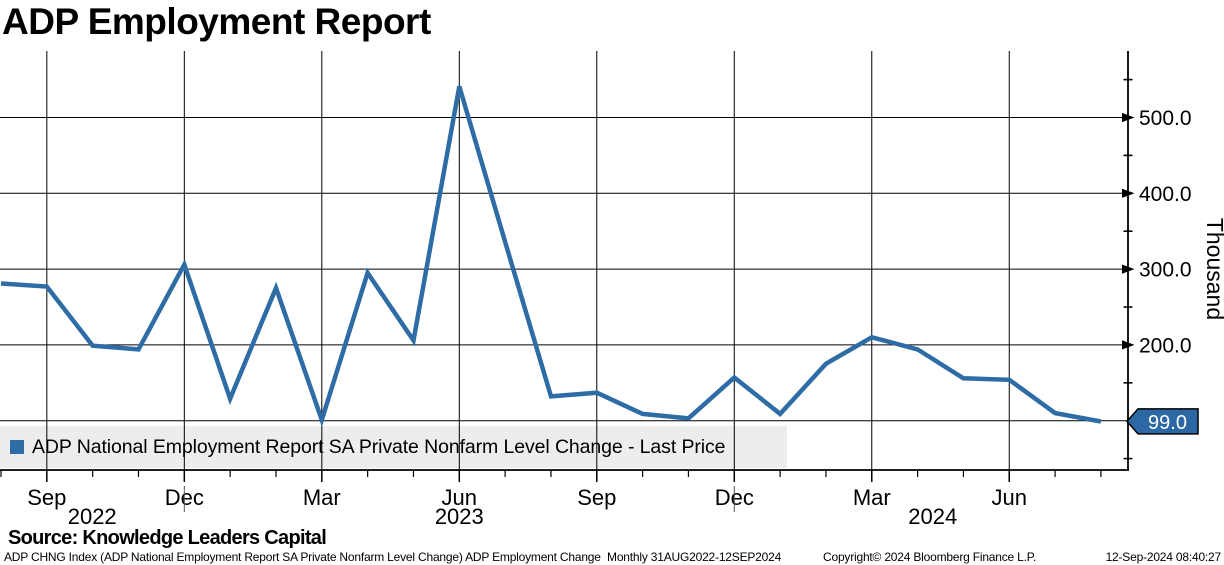 This screenshot has height=565, width=1224. Describe the element at coordinates (92, 516) in the screenshot. I see `year-label: 2022` at that location.